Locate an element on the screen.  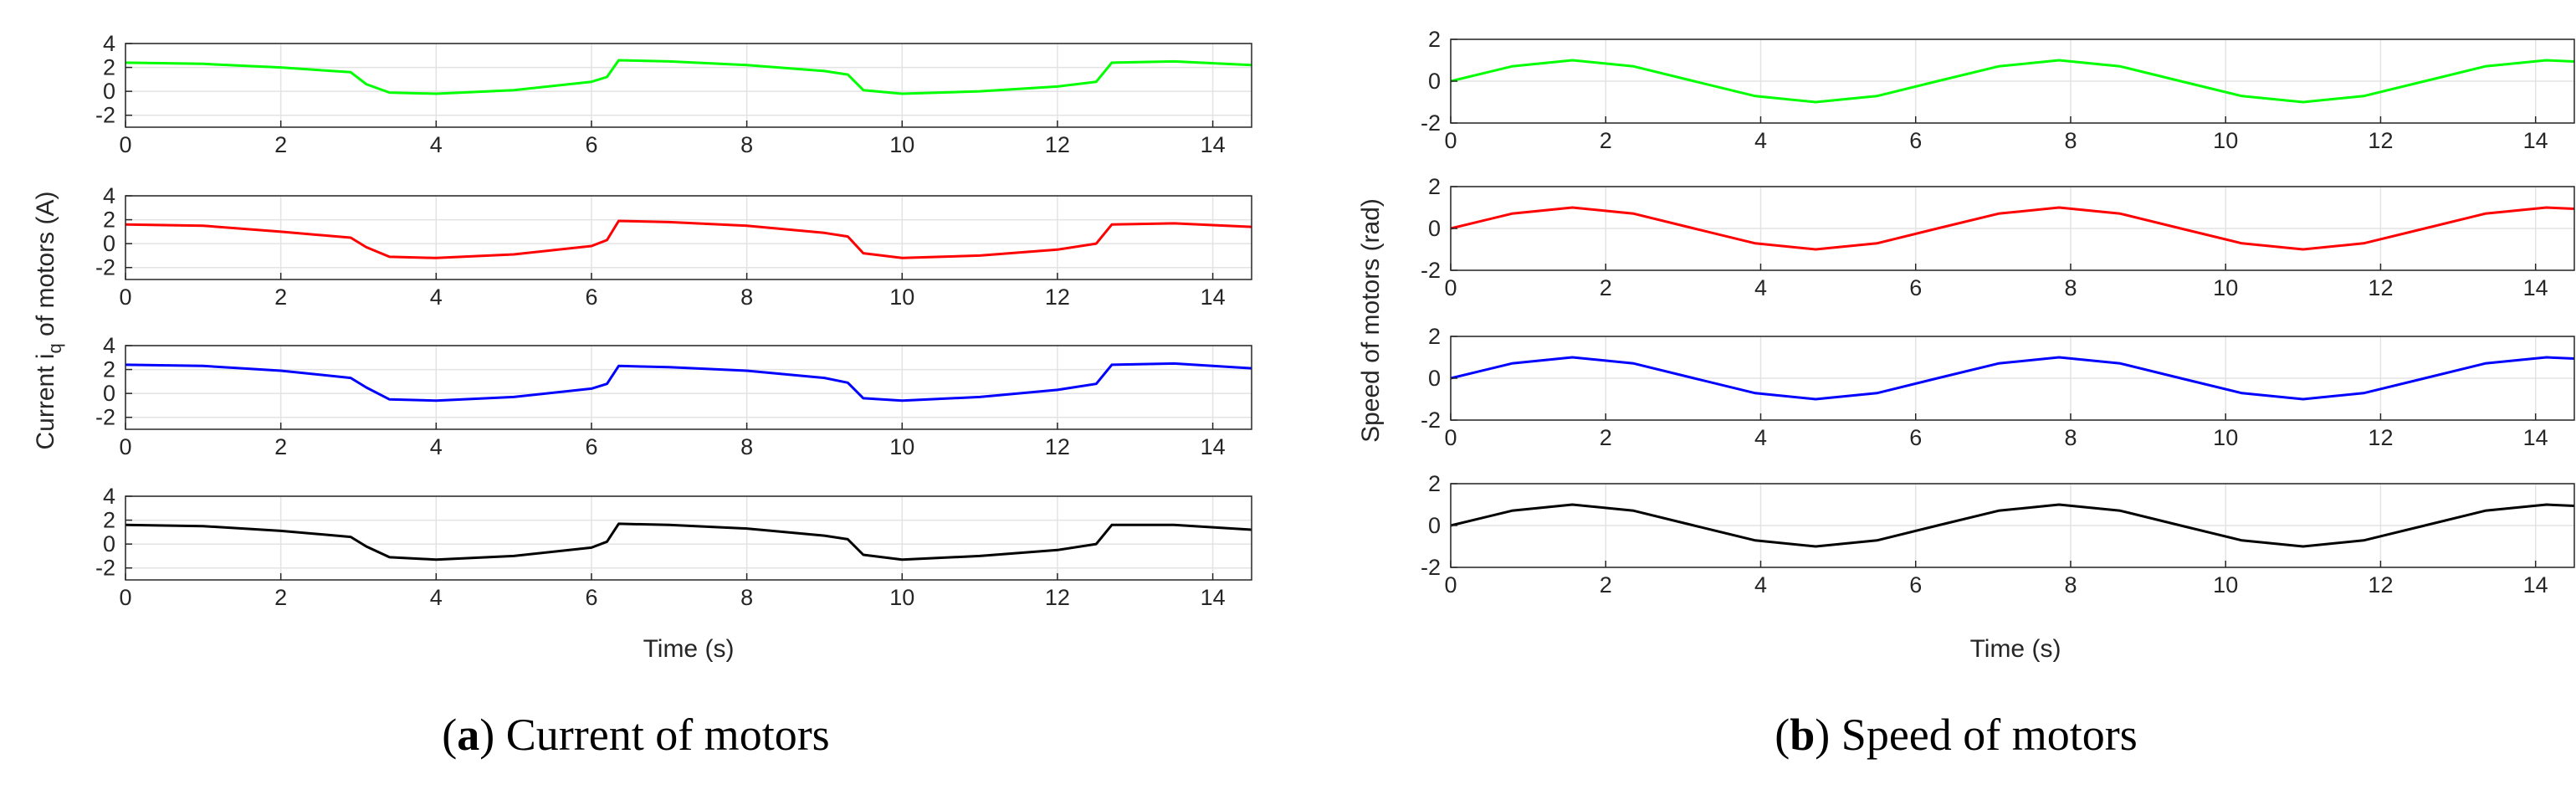
xlabel-current: Time (s) is located at coordinates (689, 649).